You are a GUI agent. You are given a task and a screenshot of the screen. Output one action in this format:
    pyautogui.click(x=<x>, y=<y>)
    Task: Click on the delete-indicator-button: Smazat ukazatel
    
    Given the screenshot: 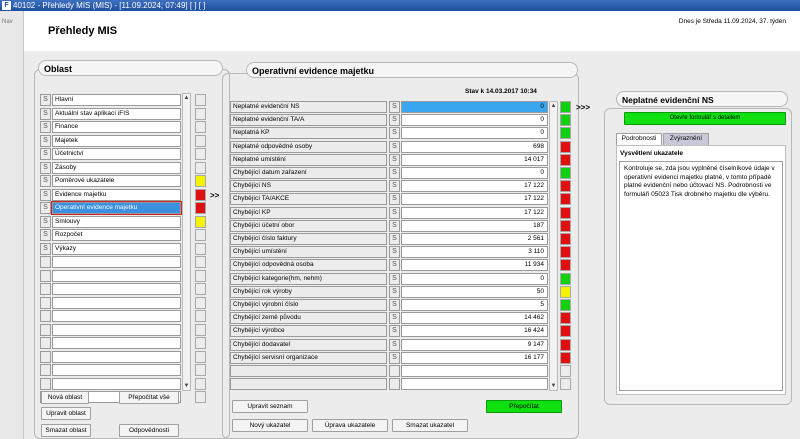 What is the action you would take?
    pyautogui.click(x=430, y=425)
    